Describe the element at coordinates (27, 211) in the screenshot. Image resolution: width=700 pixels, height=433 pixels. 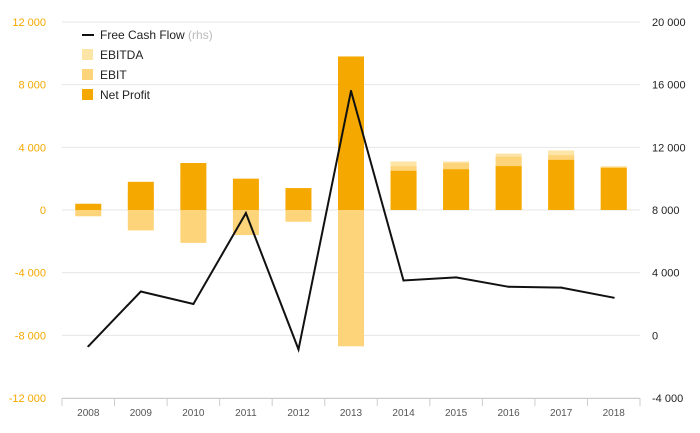
I see `left-axis: 12 000 8 000 4 000 0 -4 000 -8 000 -12 000` at that location.